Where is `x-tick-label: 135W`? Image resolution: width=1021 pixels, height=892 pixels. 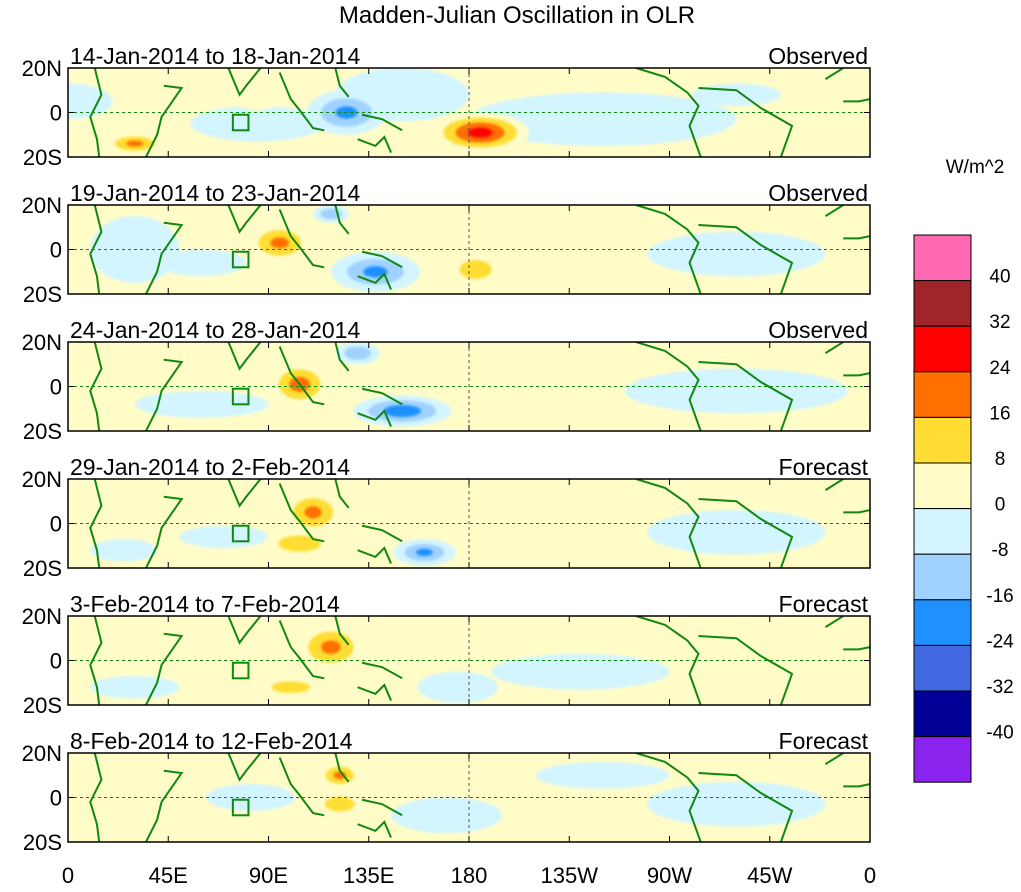
x-tick-label: 135W is located at coordinates (570, 875).